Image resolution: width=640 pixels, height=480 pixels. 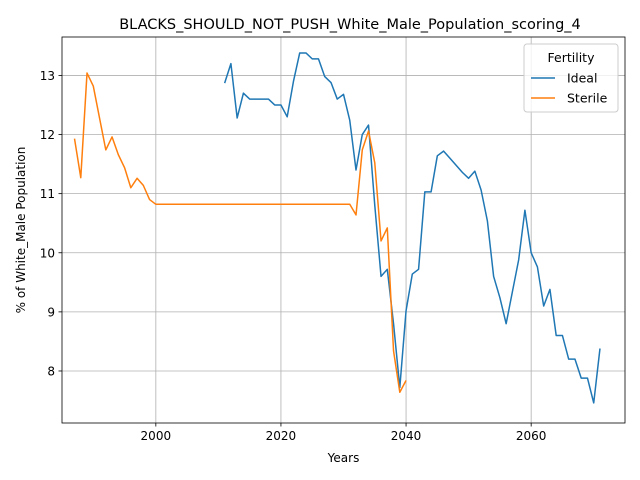 I want to click on x-axis-label: Years, so click(x=343, y=458).